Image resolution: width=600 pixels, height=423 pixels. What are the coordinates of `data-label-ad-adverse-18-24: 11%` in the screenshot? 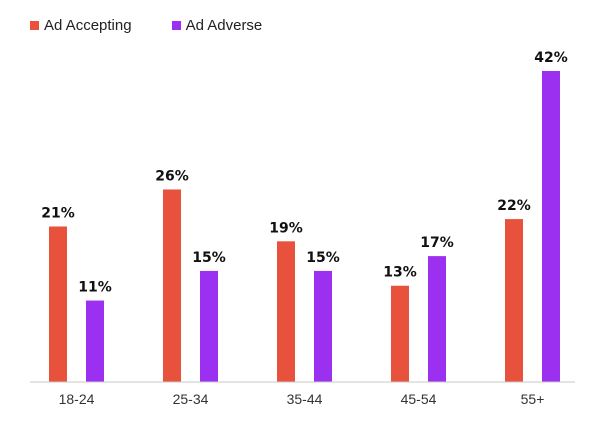 It's located at (95, 288).